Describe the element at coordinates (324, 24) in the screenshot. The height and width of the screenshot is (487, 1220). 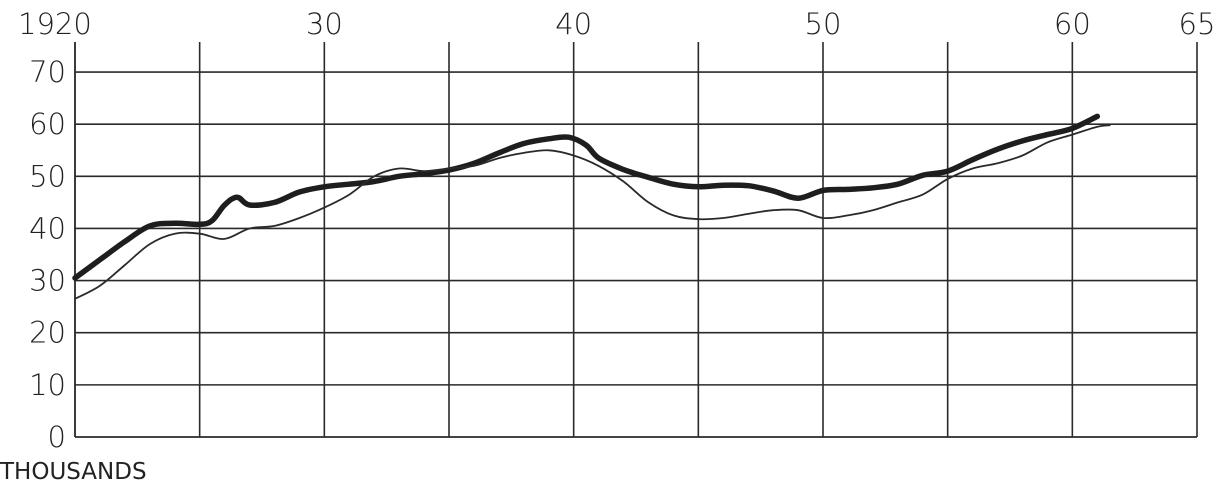
I see `x-tick-label: 30` at that location.